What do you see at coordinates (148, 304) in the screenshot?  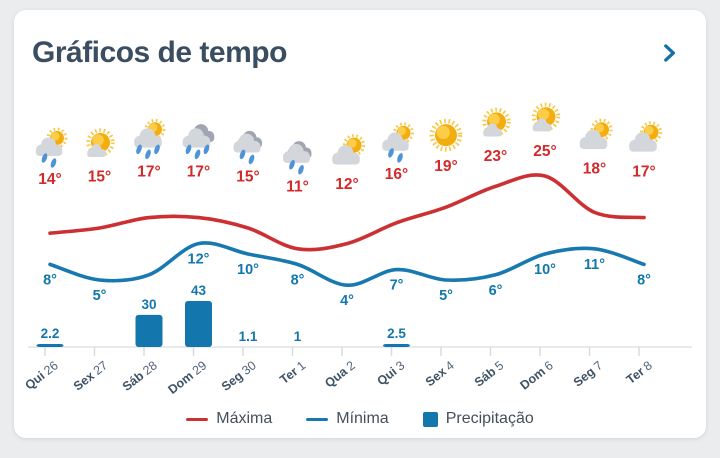 I see `precip-value-label: 30` at bounding box center [148, 304].